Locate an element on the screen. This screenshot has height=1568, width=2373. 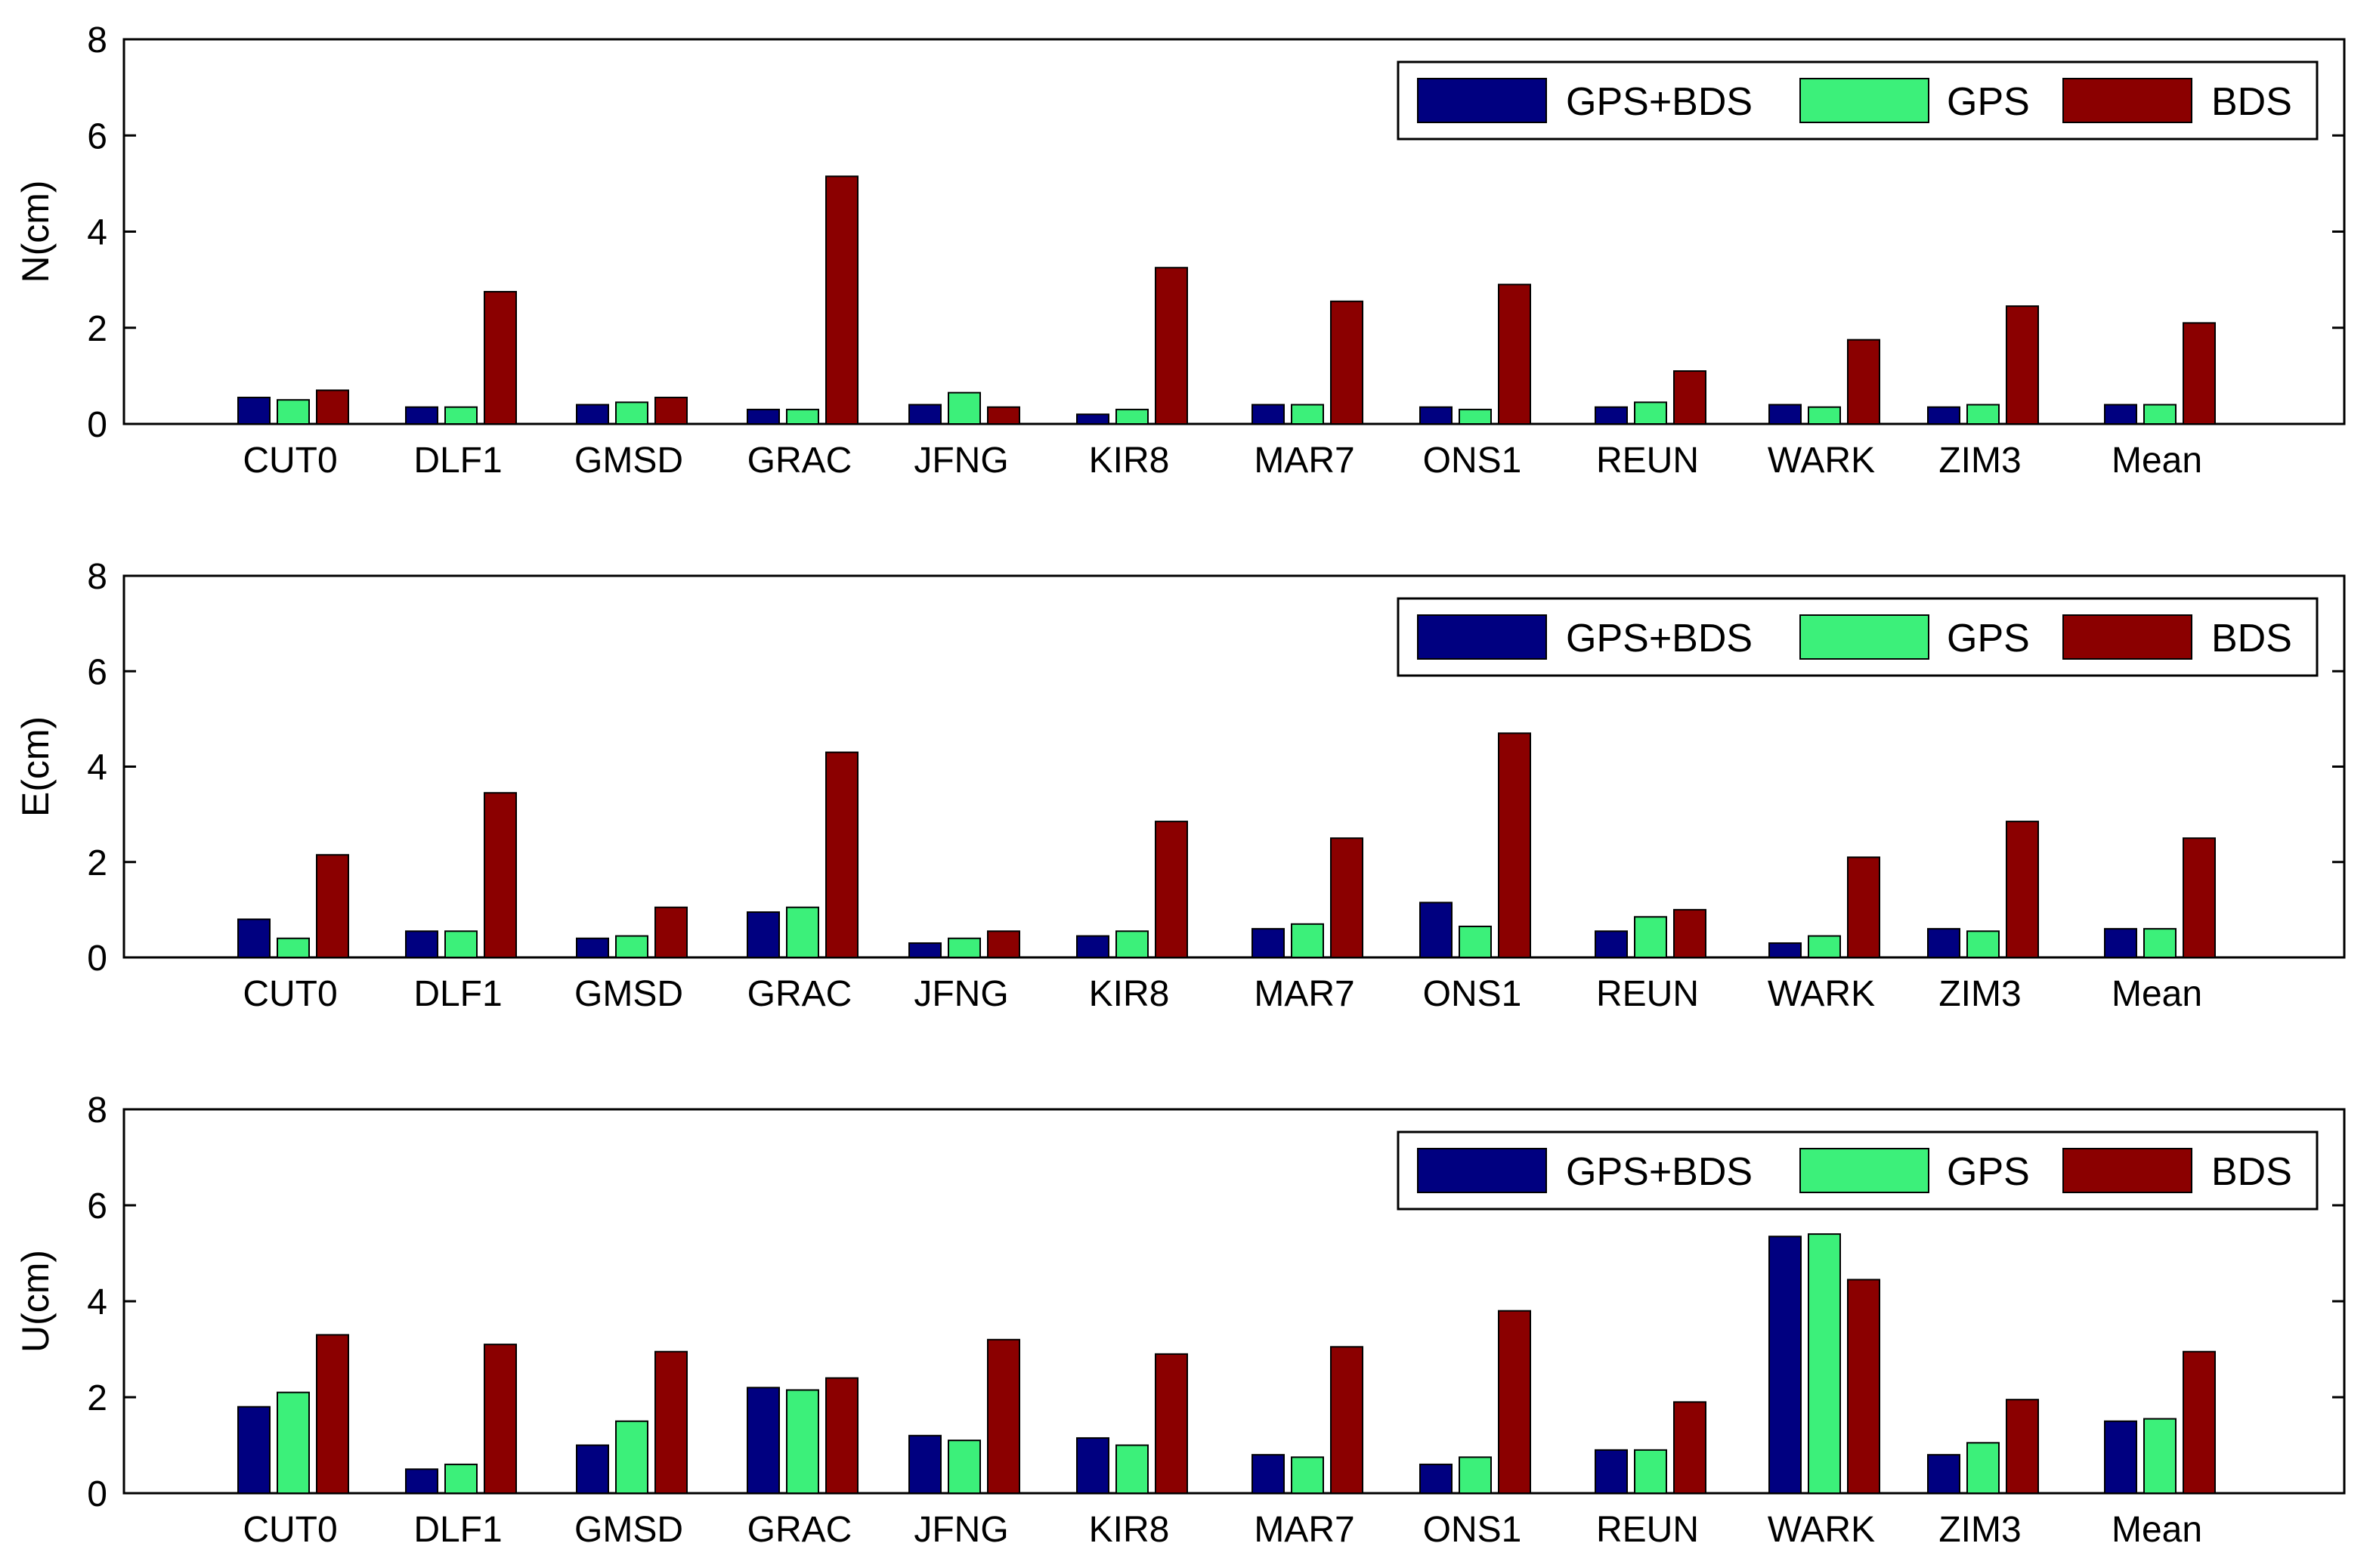
x-tick-label: JFNG is located at coordinates (961, 461).